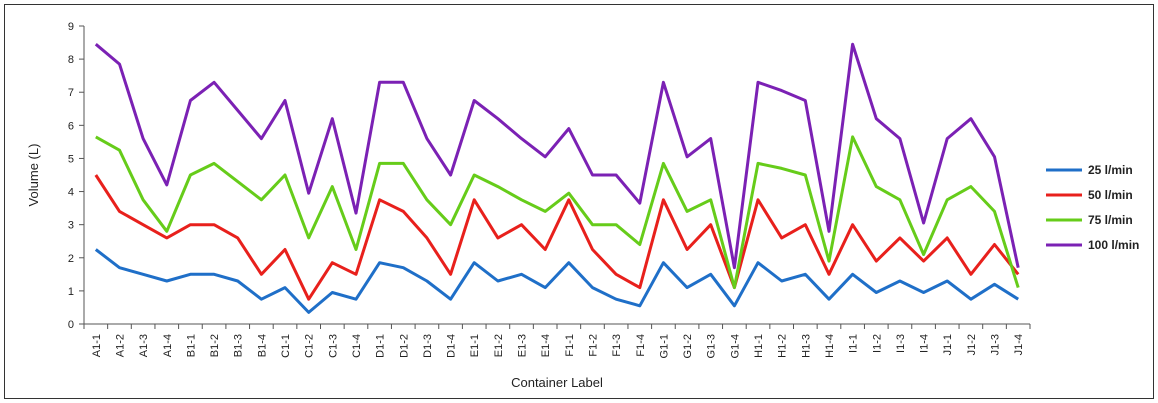 The height and width of the screenshot is (403, 1158). I want to click on x-tick-label: E1-3, so click(523, 345).